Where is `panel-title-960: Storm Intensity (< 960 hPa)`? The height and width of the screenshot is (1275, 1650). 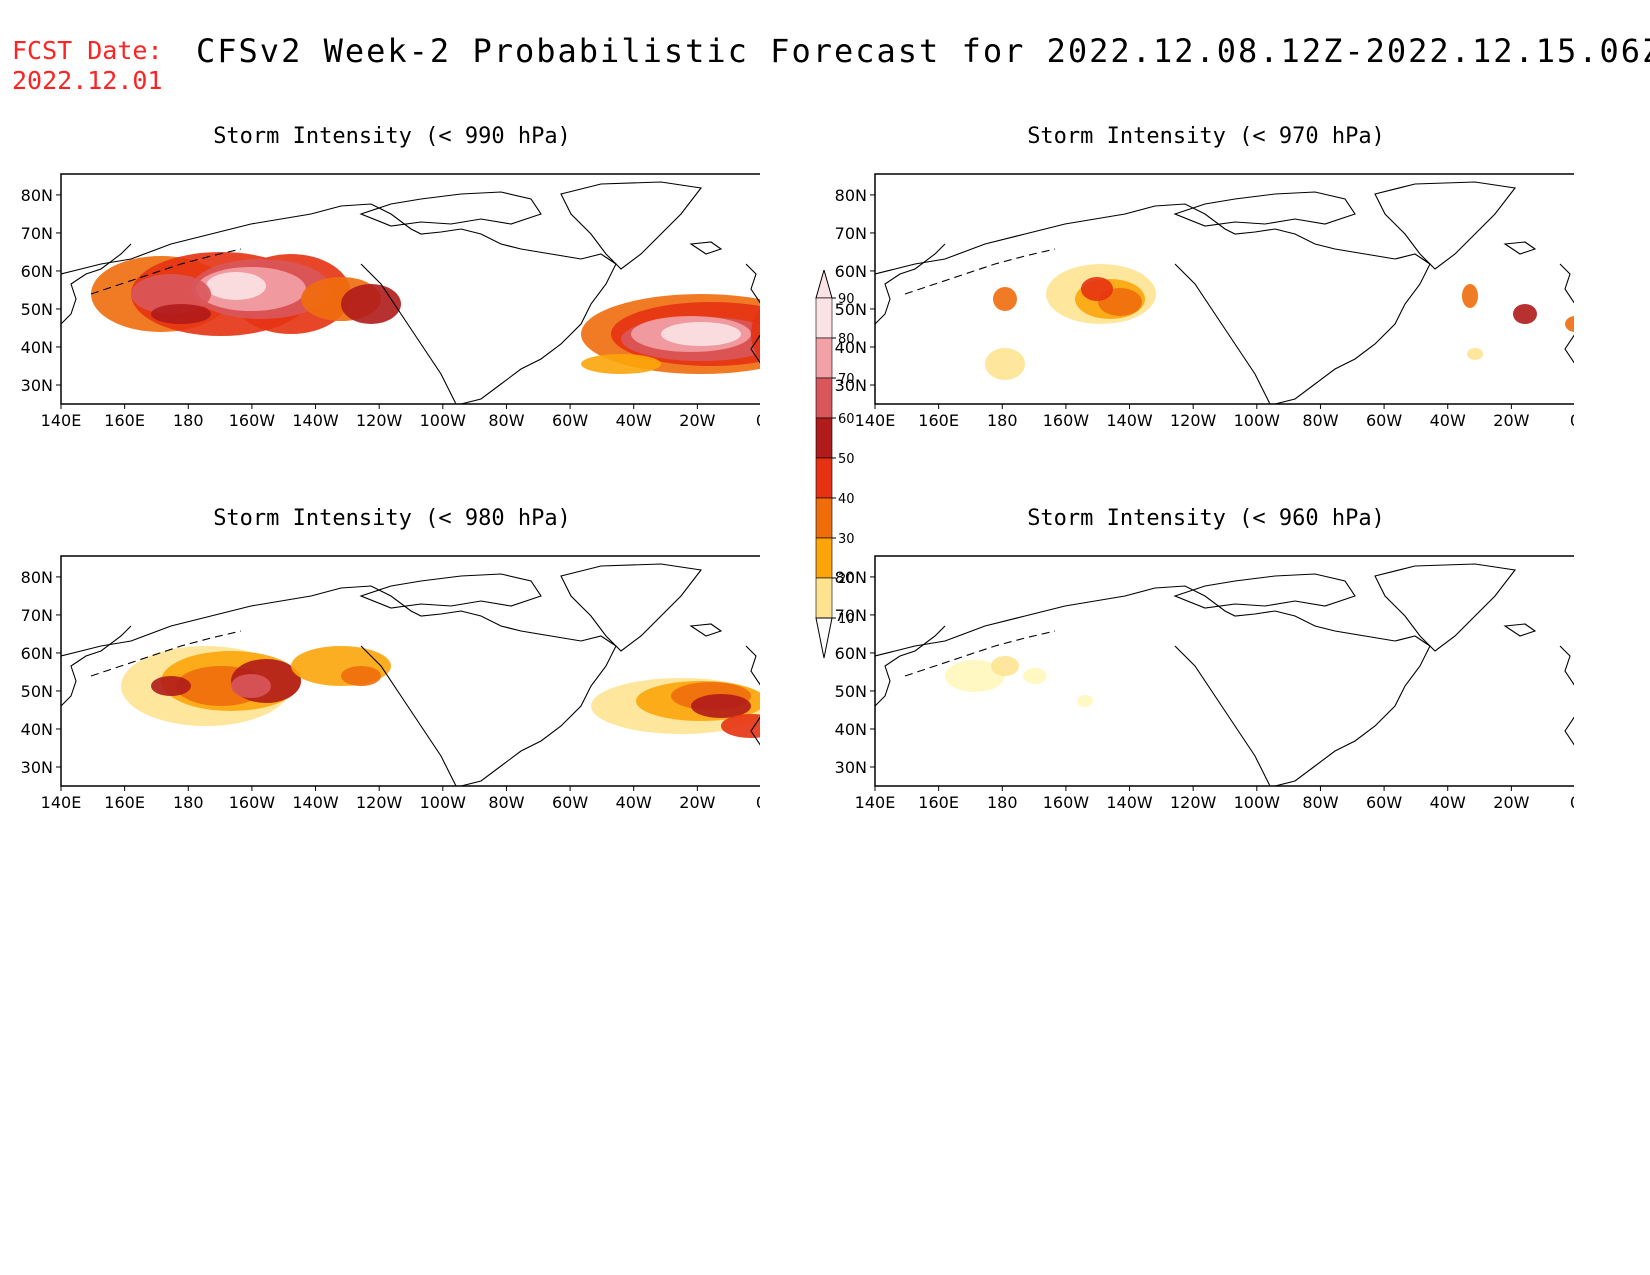 panel-title-960: Storm Intensity (< 960 hPa) is located at coordinates (1206, 518).